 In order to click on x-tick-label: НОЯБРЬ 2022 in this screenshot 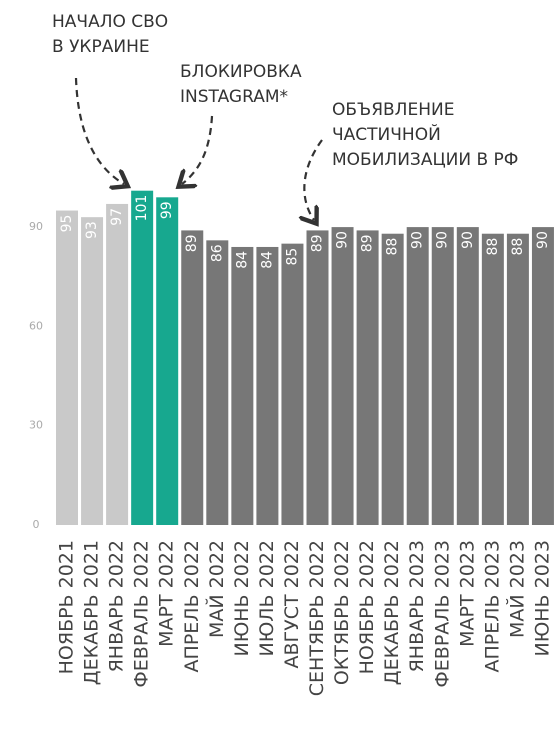, I will do `click(367, 607)`.